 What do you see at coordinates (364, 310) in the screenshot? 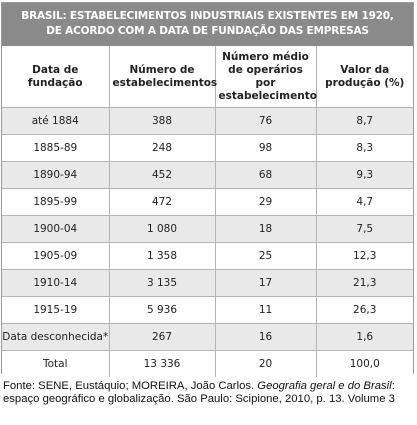
I see `cell-production-value: 26,3` at bounding box center [364, 310].